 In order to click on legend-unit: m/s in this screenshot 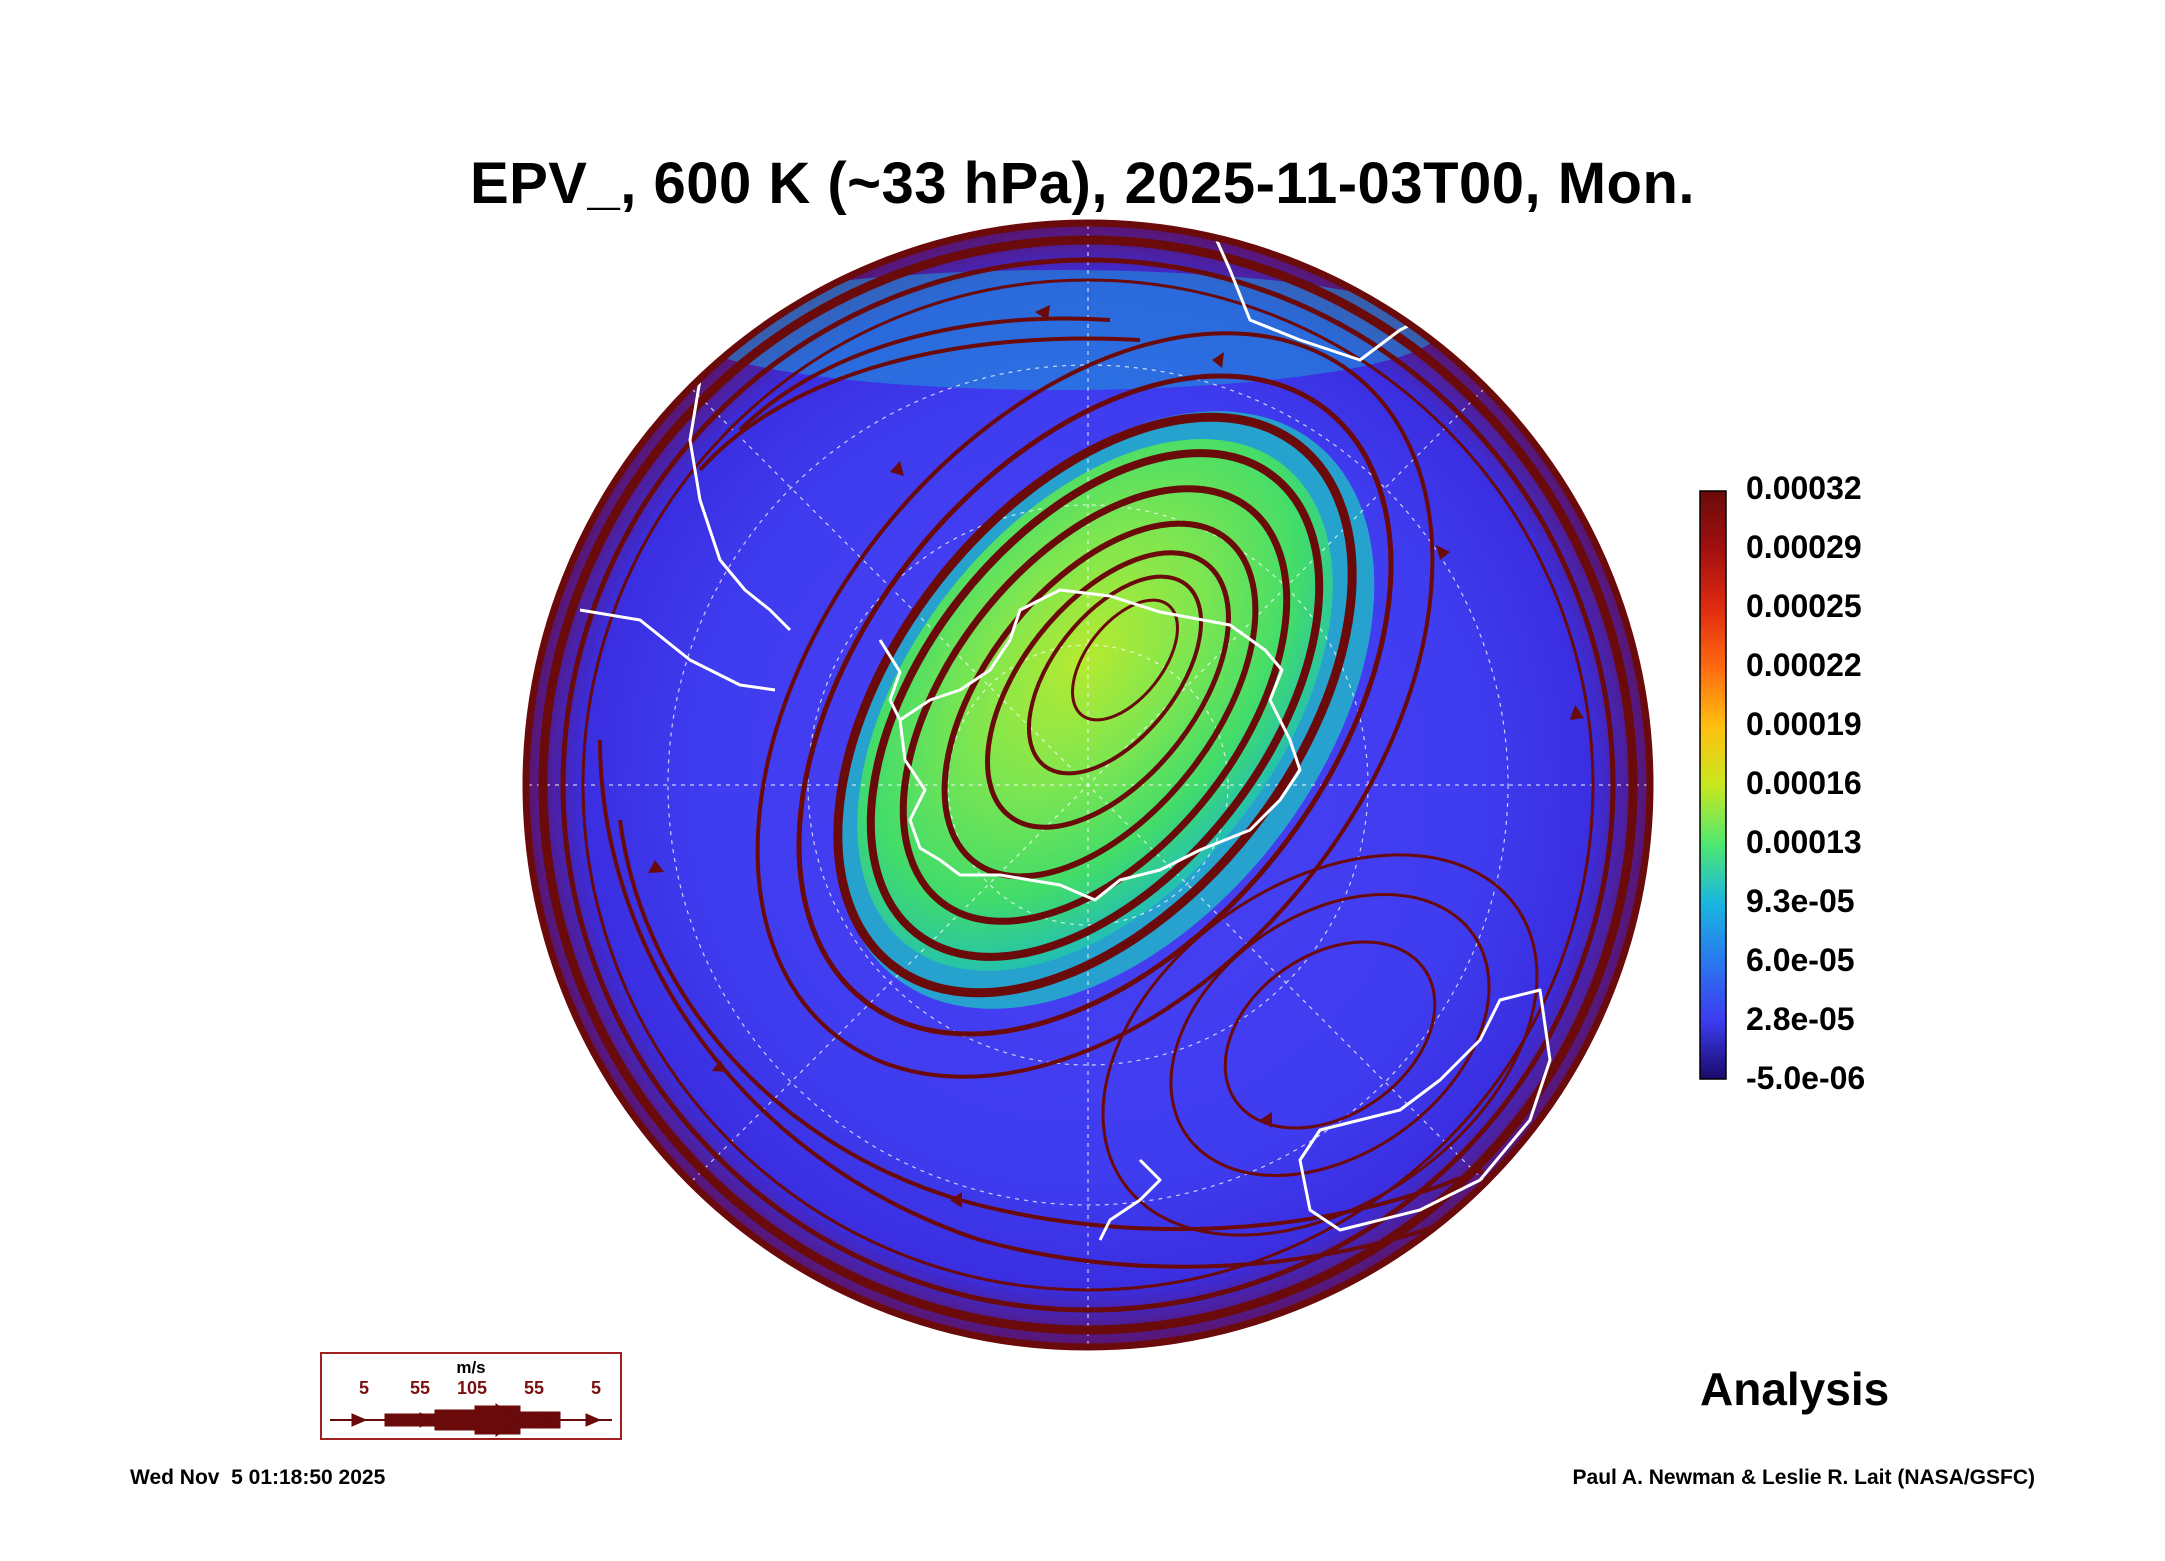, I will do `click(471, 1367)`.